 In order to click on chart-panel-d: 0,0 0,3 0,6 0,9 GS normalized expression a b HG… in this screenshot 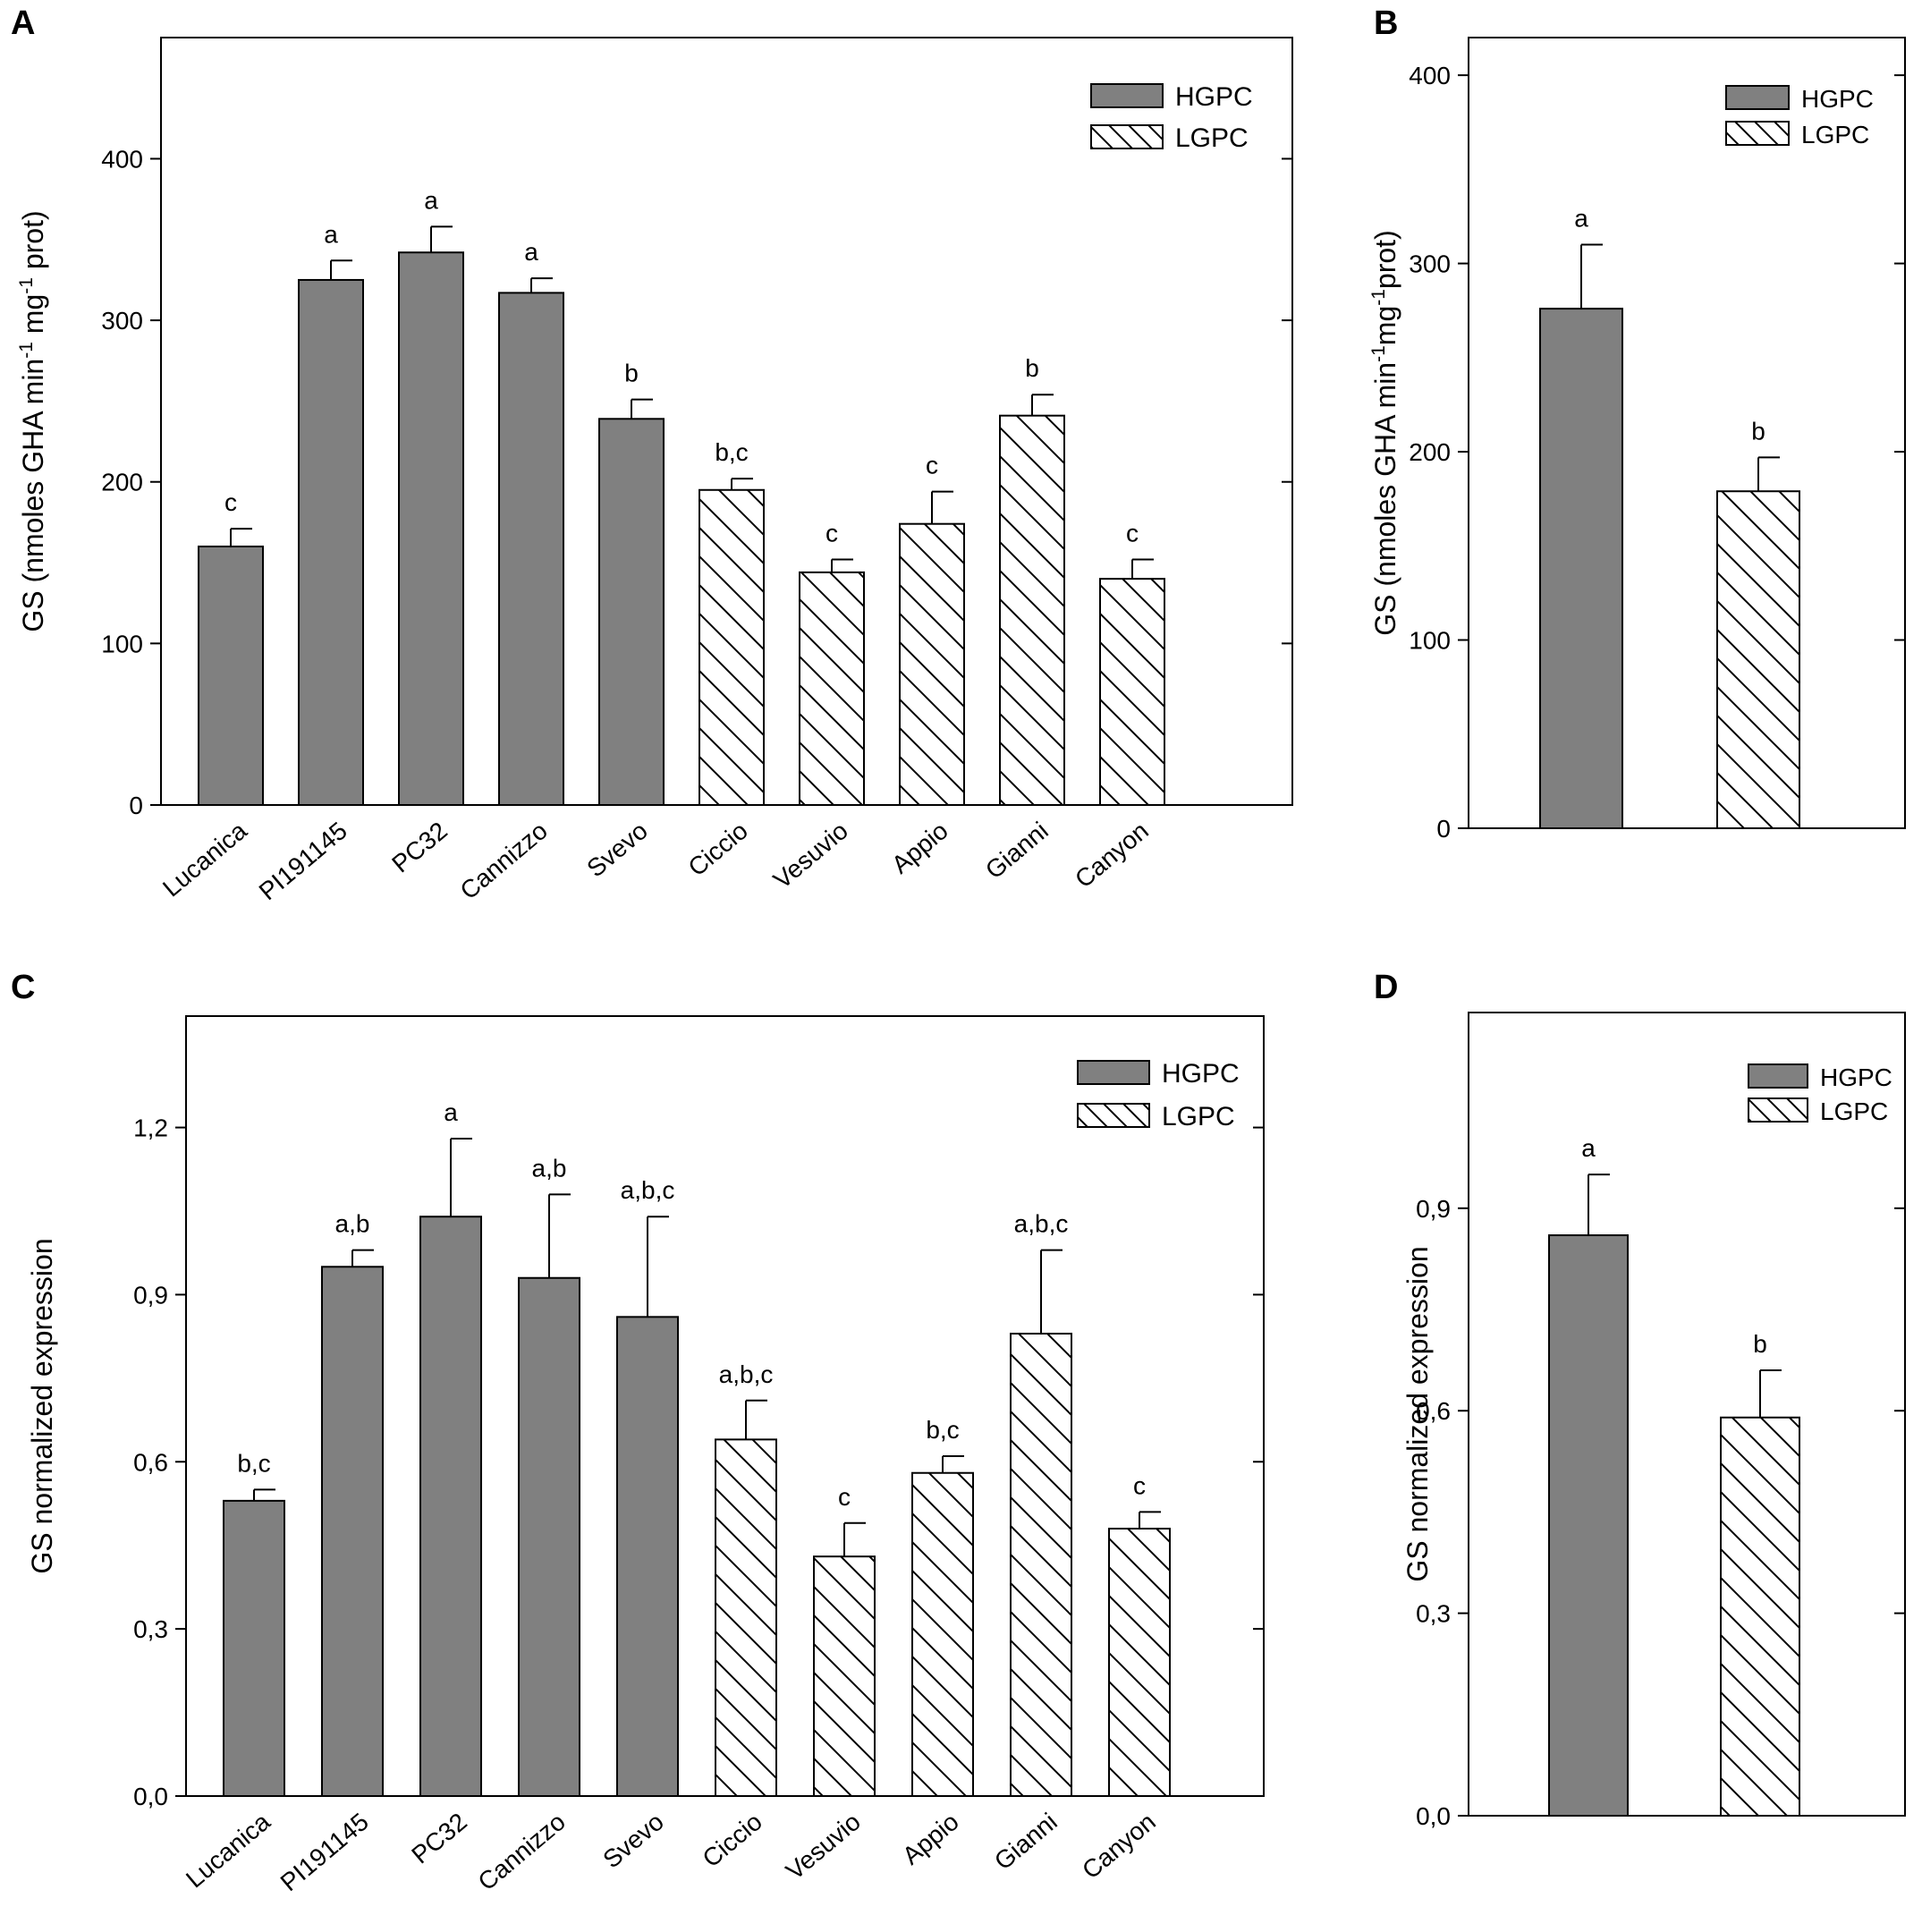, I will do `click(1653, 1421)`.